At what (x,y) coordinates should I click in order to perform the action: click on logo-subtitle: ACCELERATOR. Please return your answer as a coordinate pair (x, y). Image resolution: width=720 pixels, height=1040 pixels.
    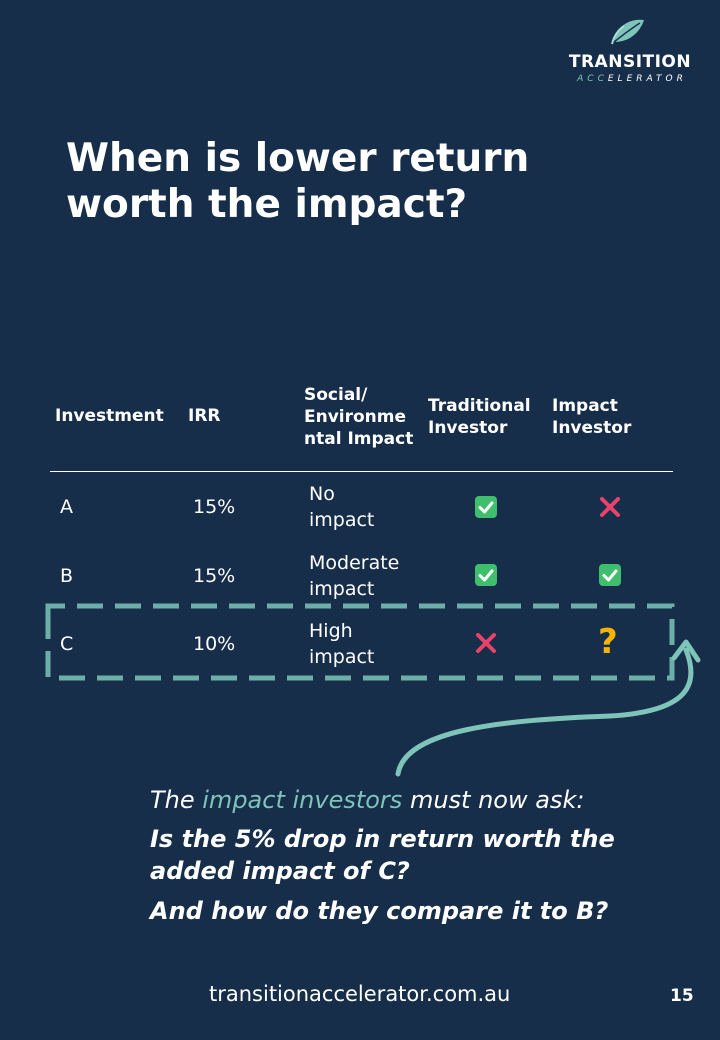
    Looking at the image, I should click on (632, 79).